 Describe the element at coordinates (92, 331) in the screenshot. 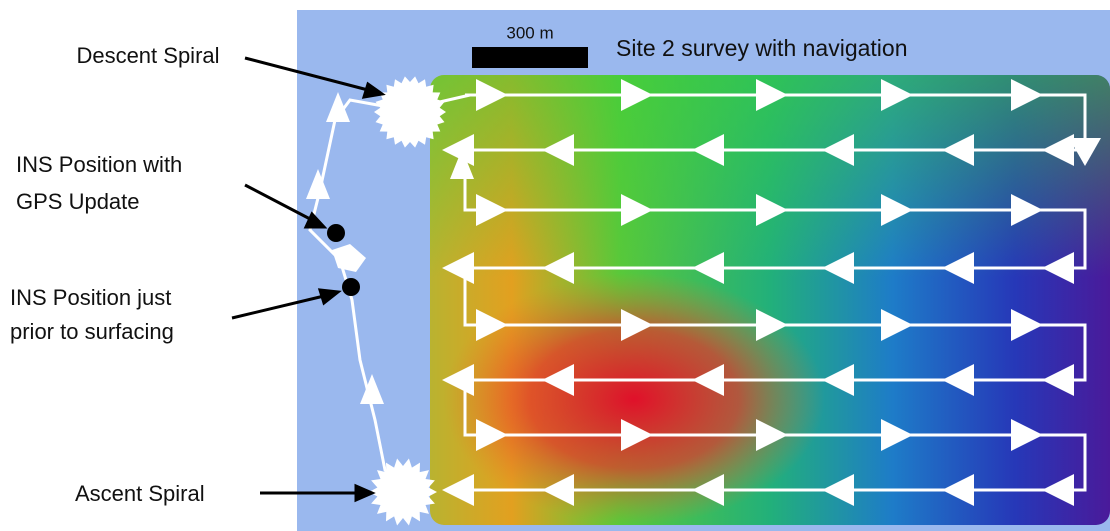

I see `label-surfacing: prior to surfacing` at that location.